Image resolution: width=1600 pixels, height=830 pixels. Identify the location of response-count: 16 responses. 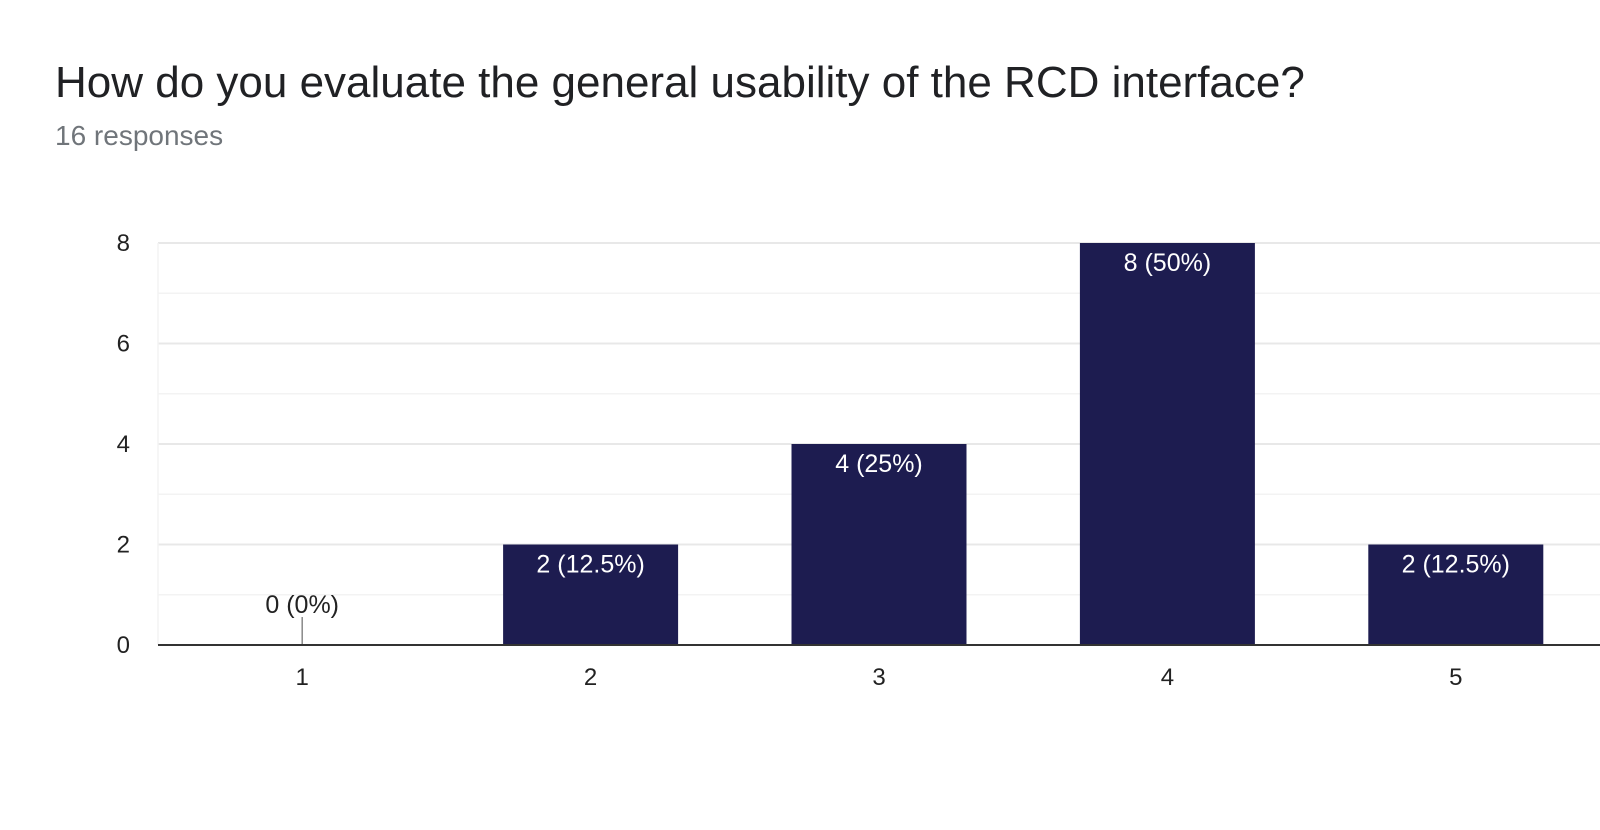
(139, 135).